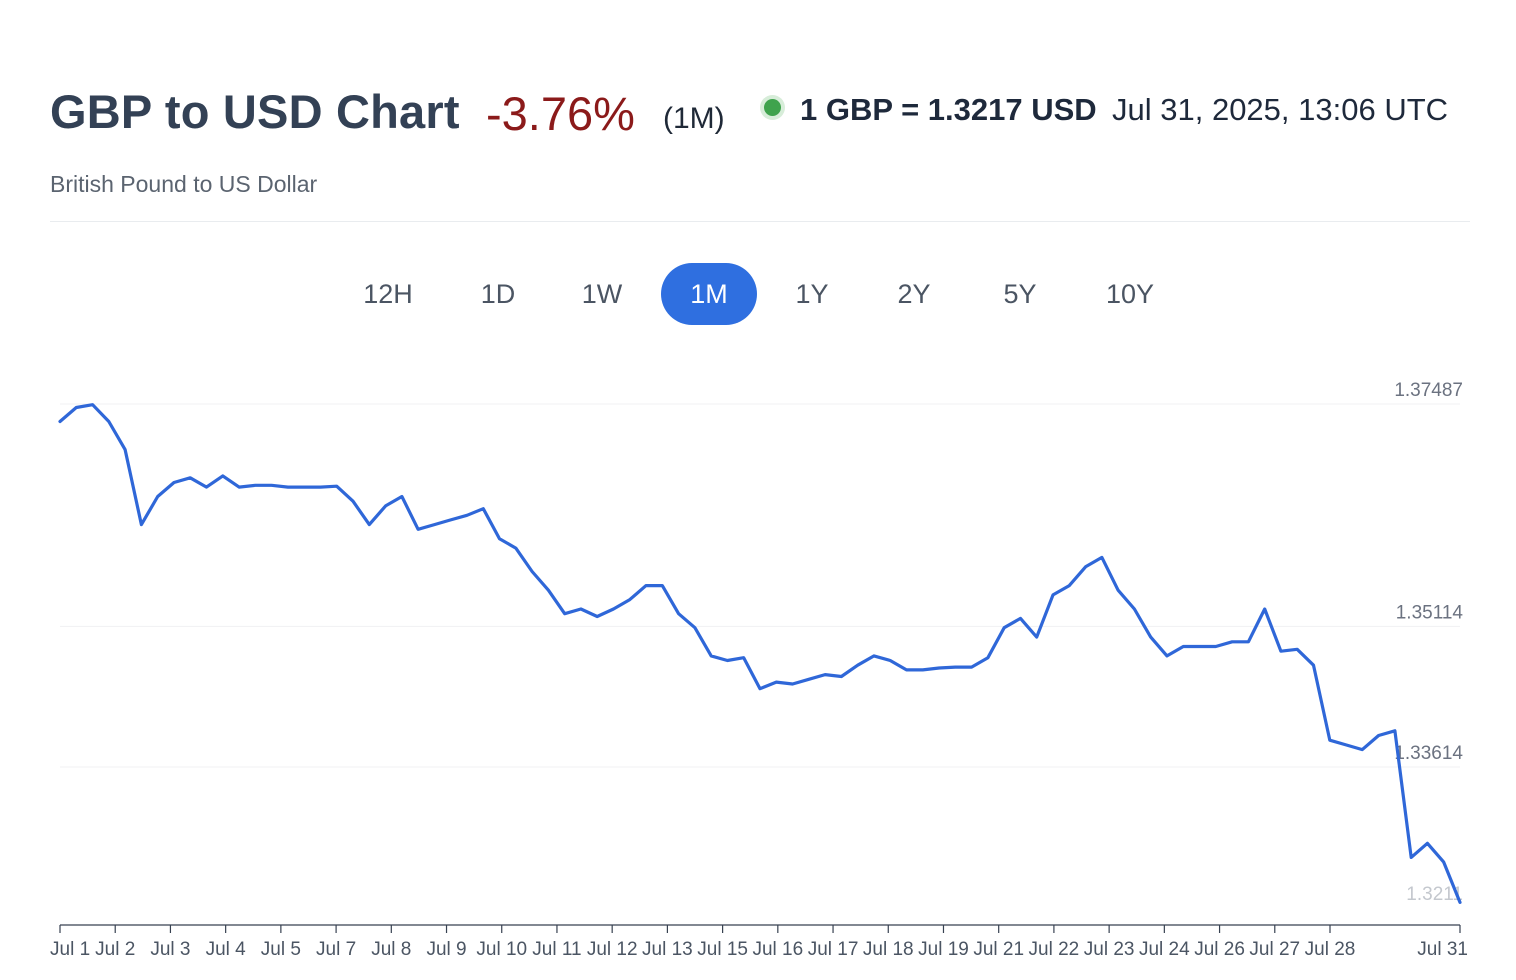  What do you see at coordinates (709, 294) in the screenshot?
I see `range-tab-1m: 1M` at bounding box center [709, 294].